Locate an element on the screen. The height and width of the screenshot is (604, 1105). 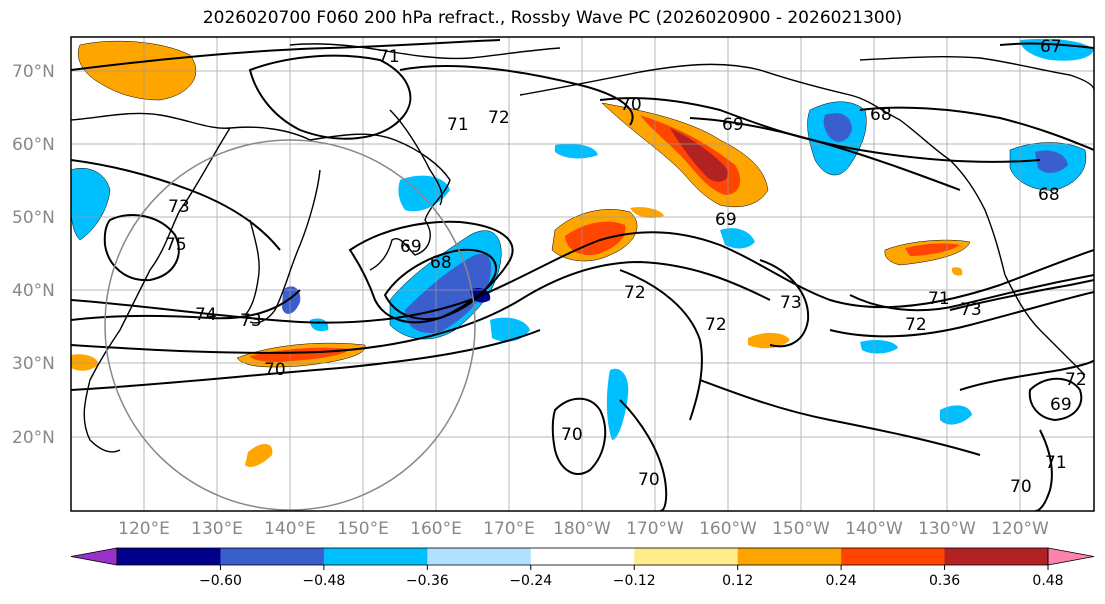
negative-anomaly-west is located at coordinates (91, 204).